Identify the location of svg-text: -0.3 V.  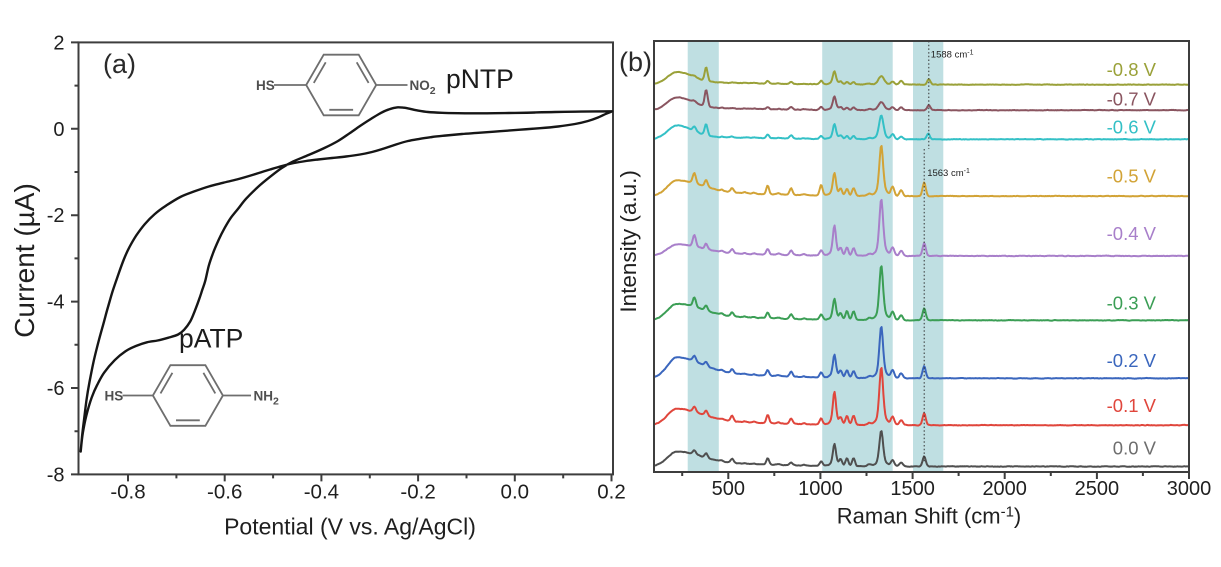
(1132, 303).